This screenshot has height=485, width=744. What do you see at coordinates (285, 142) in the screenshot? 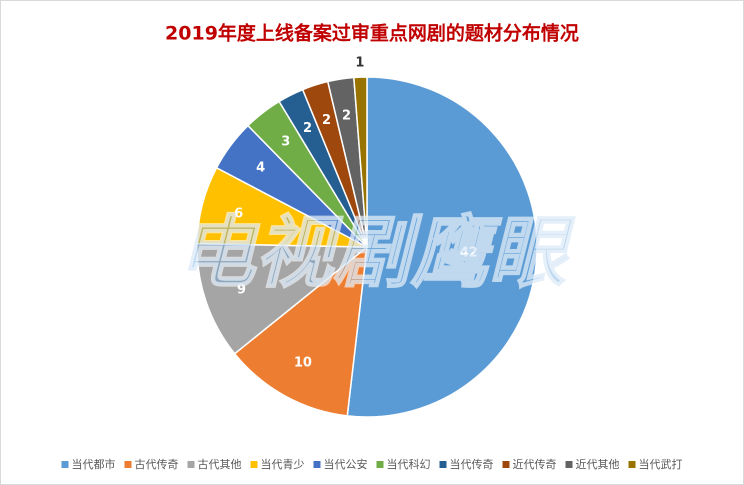
I see `data-label: 3` at bounding box center [285, 142].